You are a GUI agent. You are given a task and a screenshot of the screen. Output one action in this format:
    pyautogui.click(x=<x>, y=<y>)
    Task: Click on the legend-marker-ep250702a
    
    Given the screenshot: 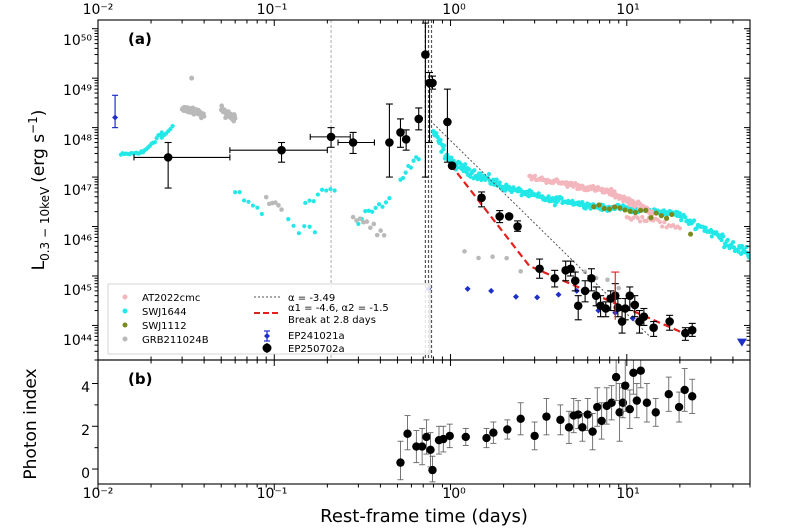 What is the action you would take?
    pyautogui.click(x=267, y=348)
    